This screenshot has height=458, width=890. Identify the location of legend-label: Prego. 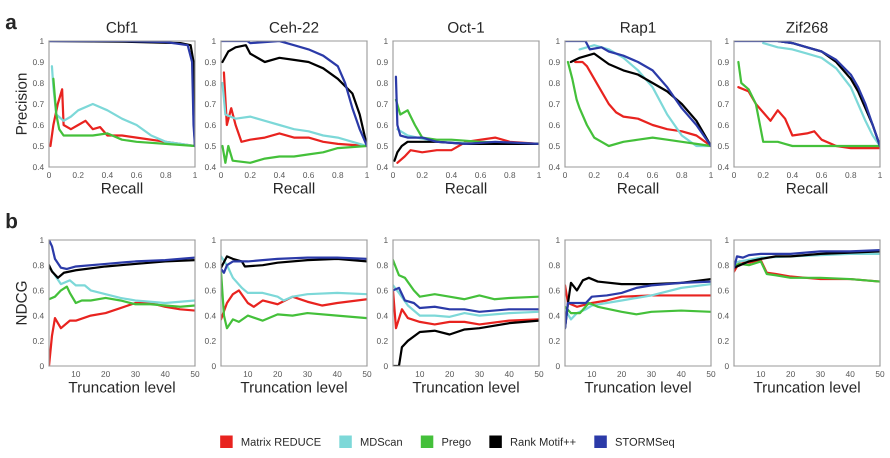
(456, 443).